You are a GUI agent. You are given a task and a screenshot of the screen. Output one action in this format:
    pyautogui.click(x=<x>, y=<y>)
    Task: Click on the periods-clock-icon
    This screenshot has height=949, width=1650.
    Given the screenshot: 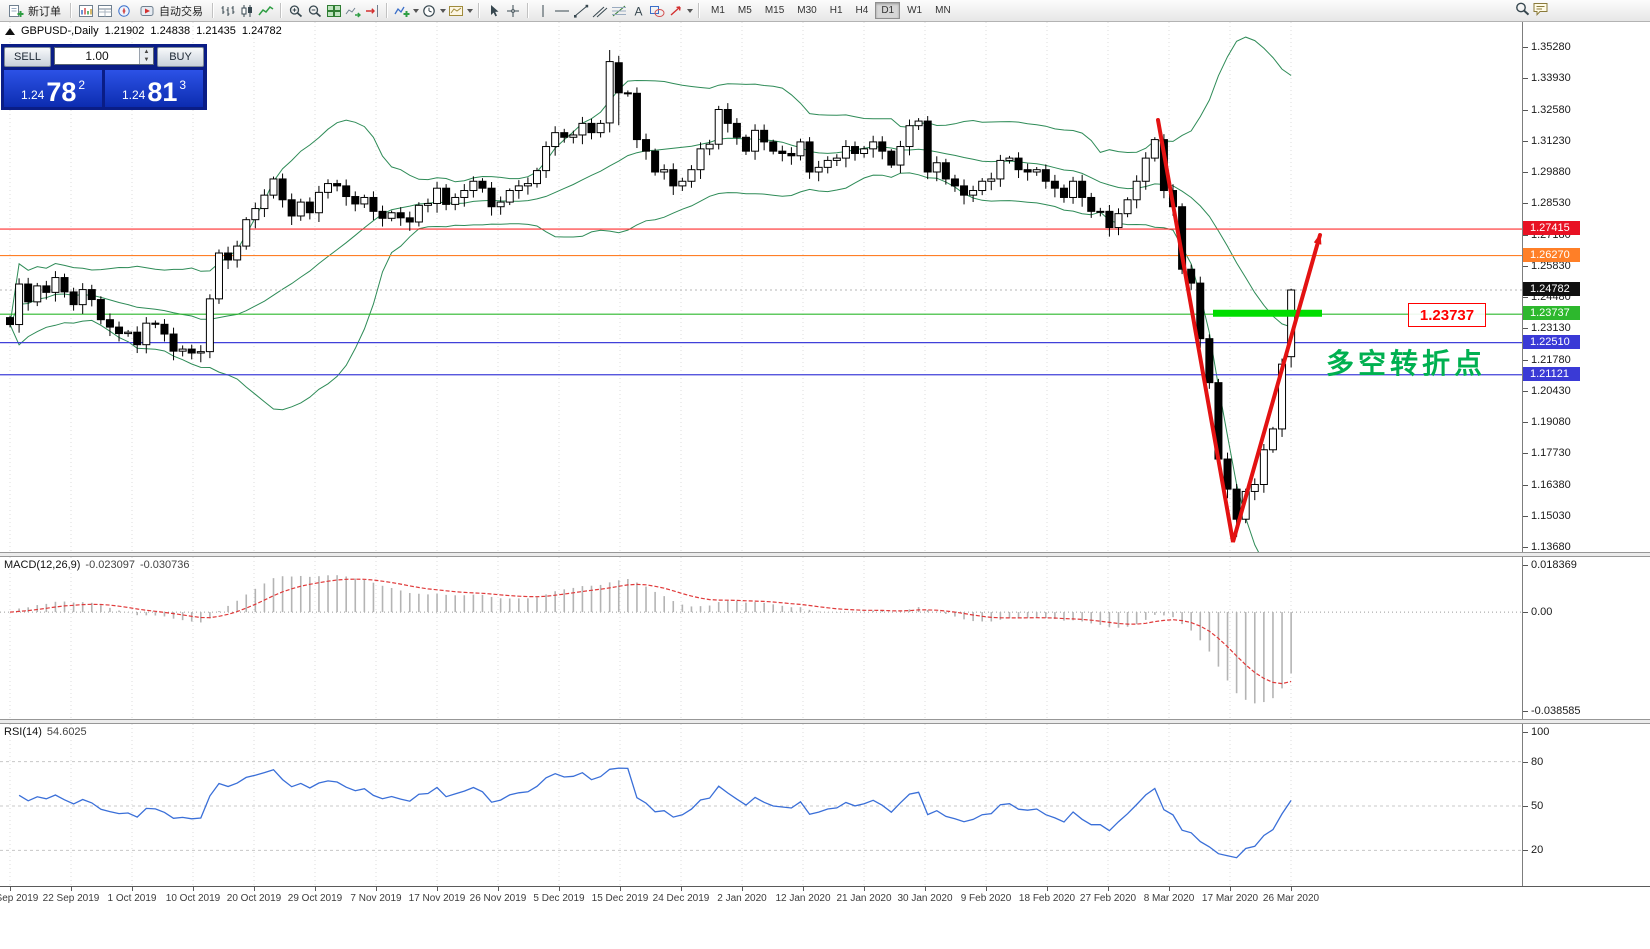 What is the action you would take?
    pyautogui.click(x=429, y=10)
    